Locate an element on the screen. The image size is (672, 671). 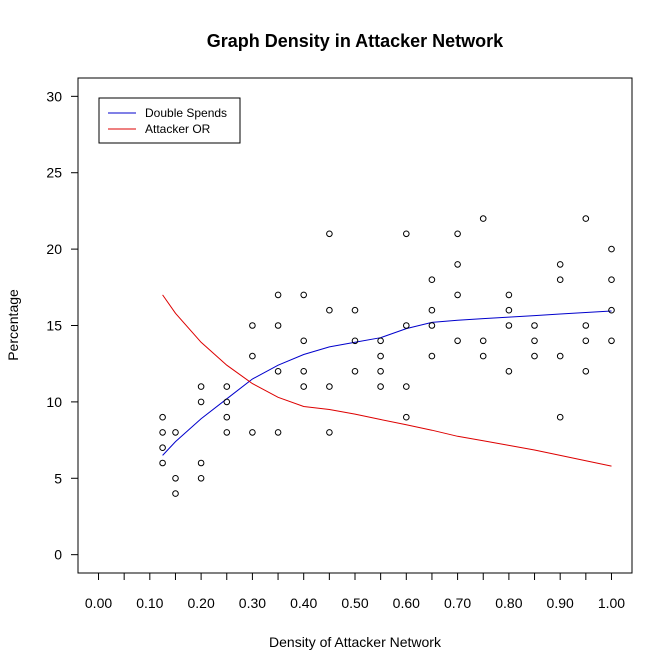
x-tick-label: 0.90 is located at coordinates (560, 603).